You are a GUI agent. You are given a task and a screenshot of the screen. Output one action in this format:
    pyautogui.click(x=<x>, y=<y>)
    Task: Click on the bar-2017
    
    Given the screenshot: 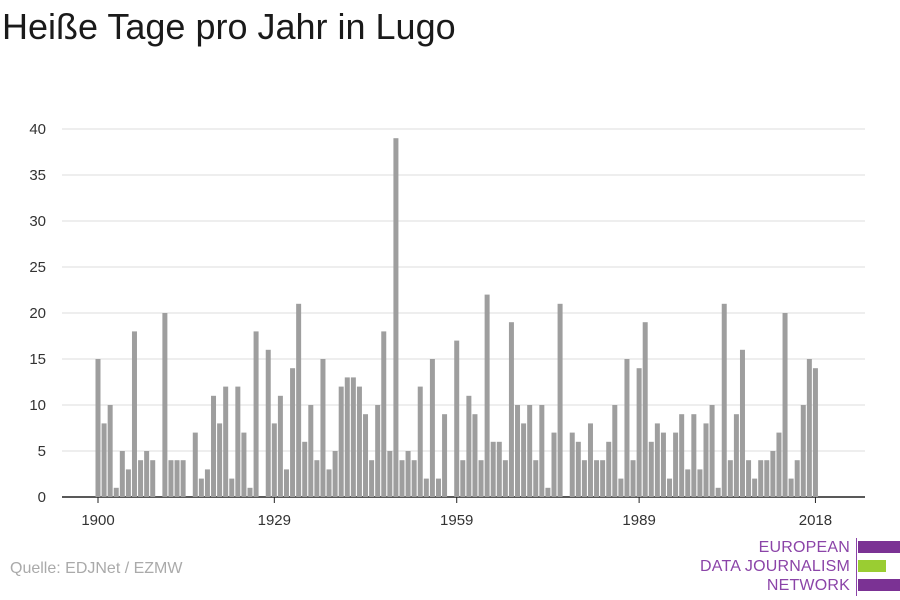 What is the action you would take?
    pyautogui.click(x=809, y=428)
    